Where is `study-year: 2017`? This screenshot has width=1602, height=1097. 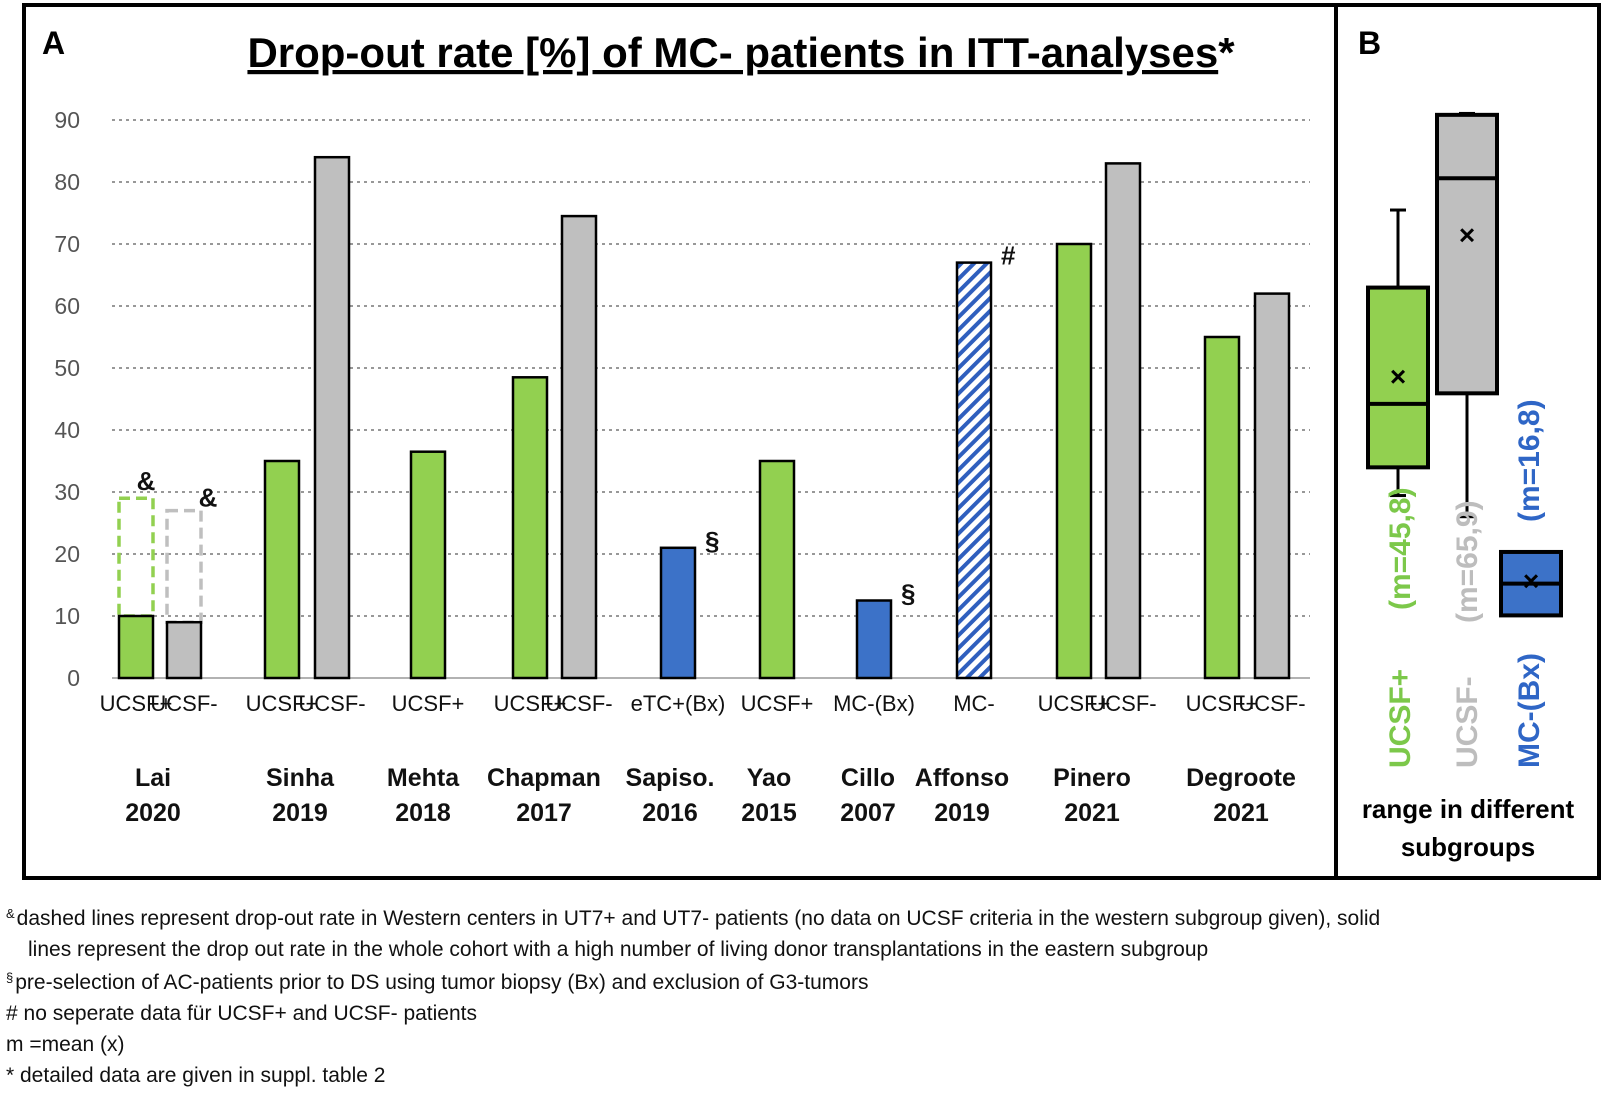 study-year: 2017 is located at coordinates (544, 813).